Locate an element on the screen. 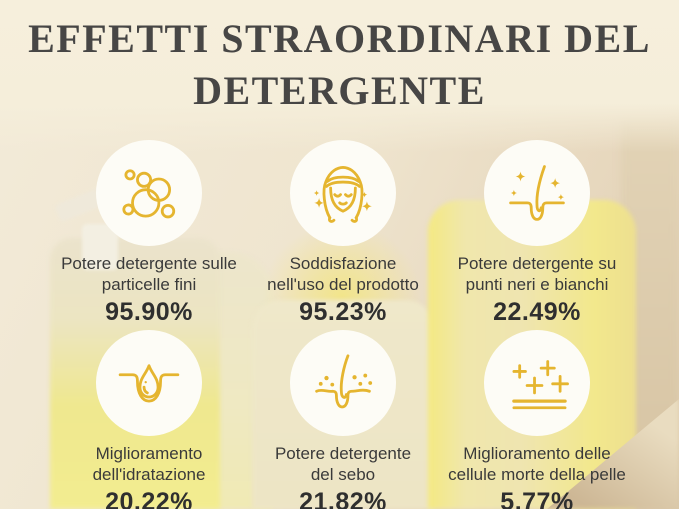 The width and height of the screenshot is (679, 509). stat-value: 20.22% is located at coordinates (149, 498).